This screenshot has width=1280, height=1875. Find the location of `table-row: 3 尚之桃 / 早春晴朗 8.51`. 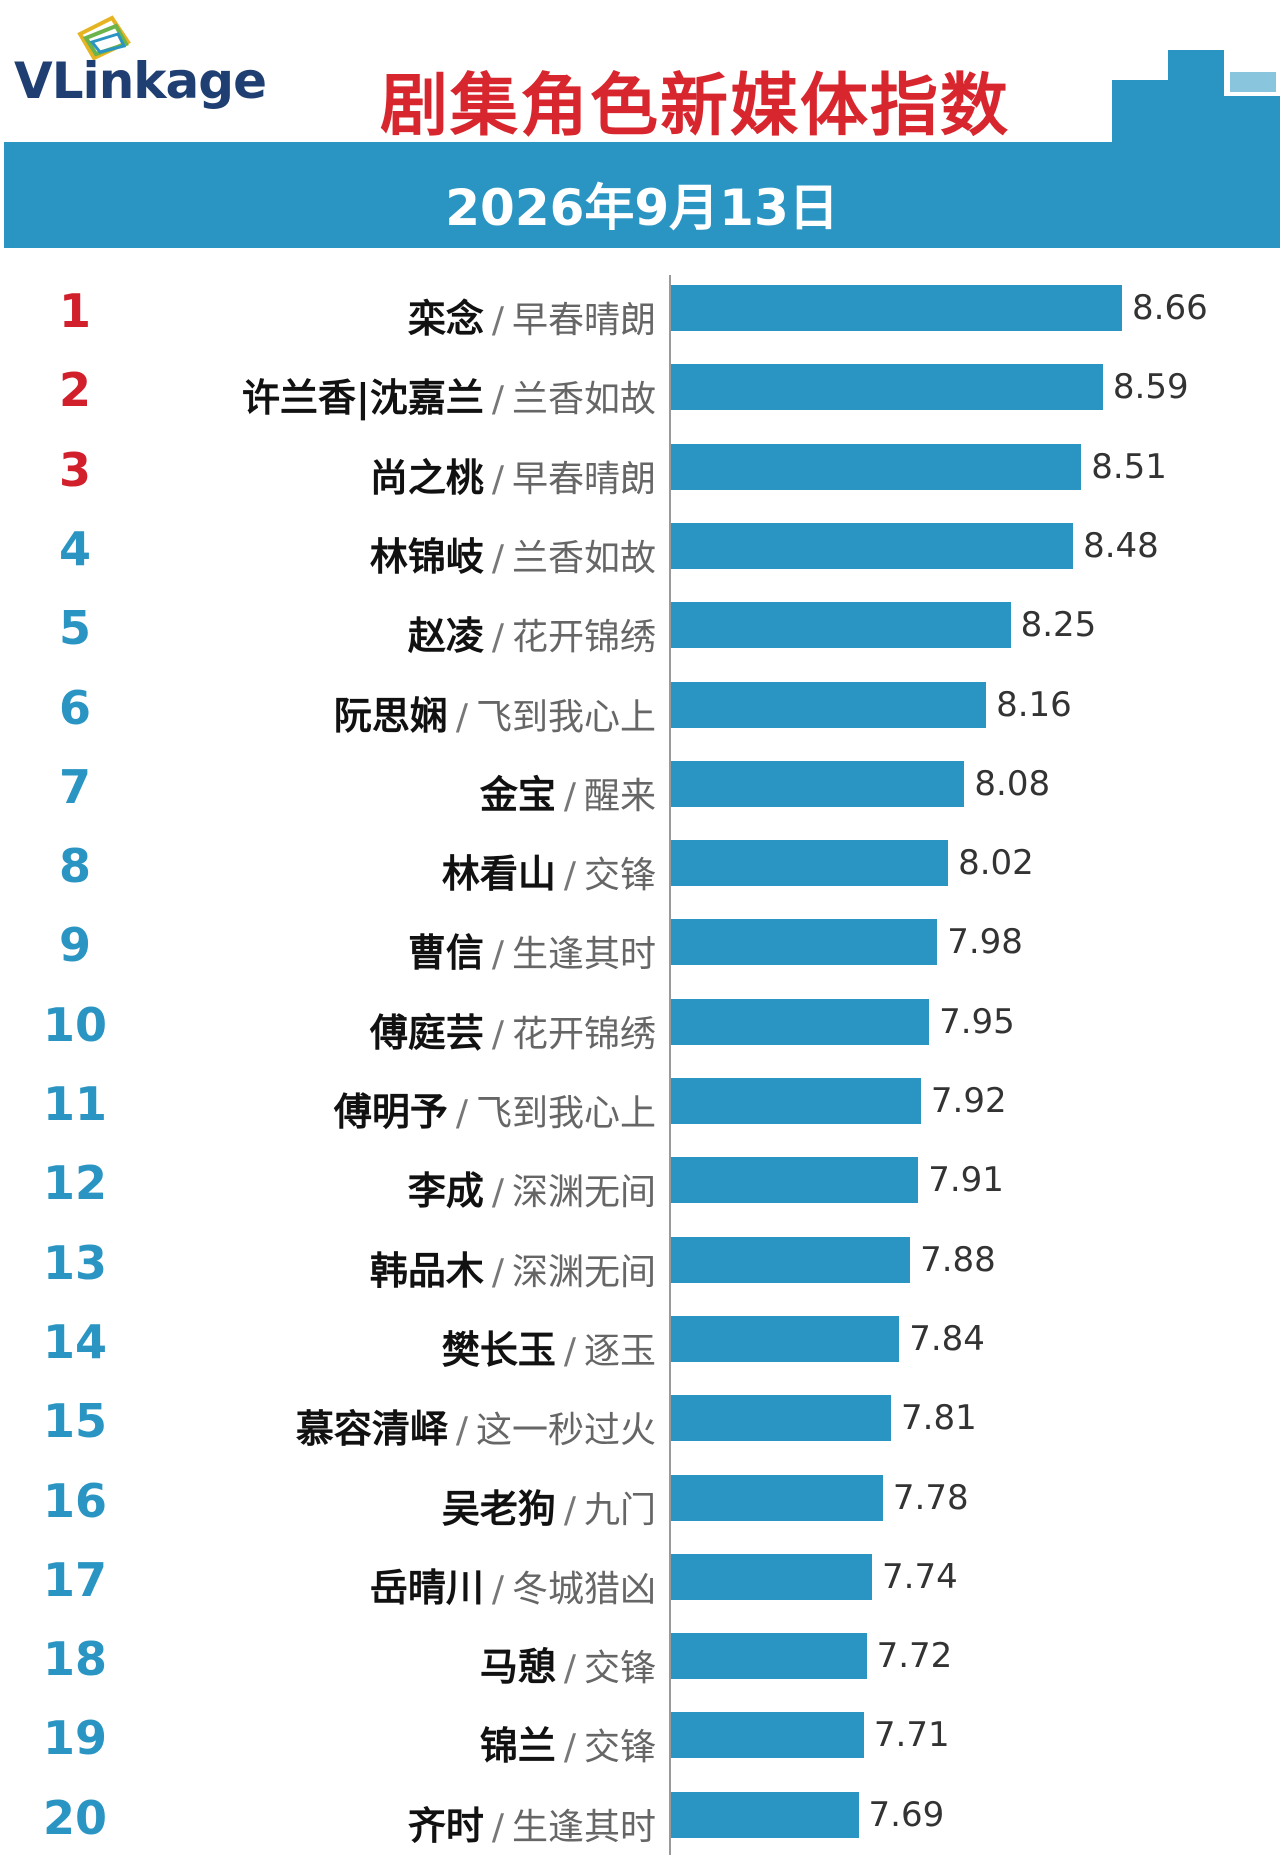

table-row: 3 尚之桃 / 早春晴朗 8.51 is located at coordinates (640, 468).